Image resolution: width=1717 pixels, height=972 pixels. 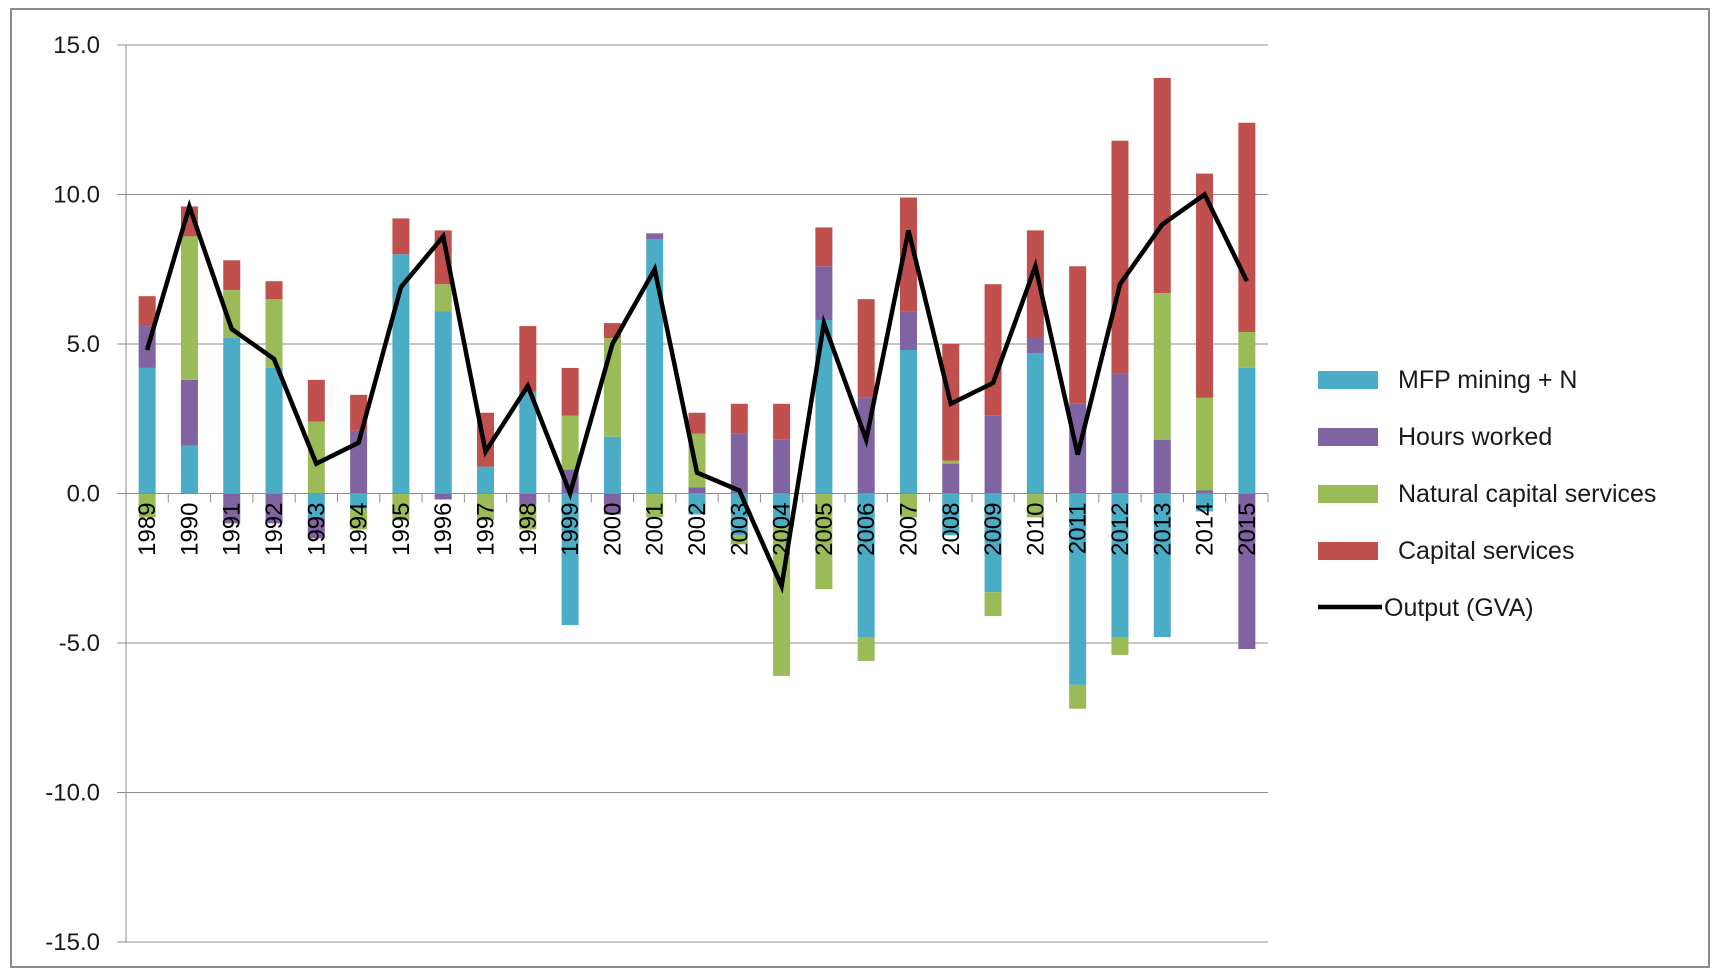 What do you see at coordinates (274, 529) in the screenshot?
I see `category-label: 1992` at bounding box center [274, 529].